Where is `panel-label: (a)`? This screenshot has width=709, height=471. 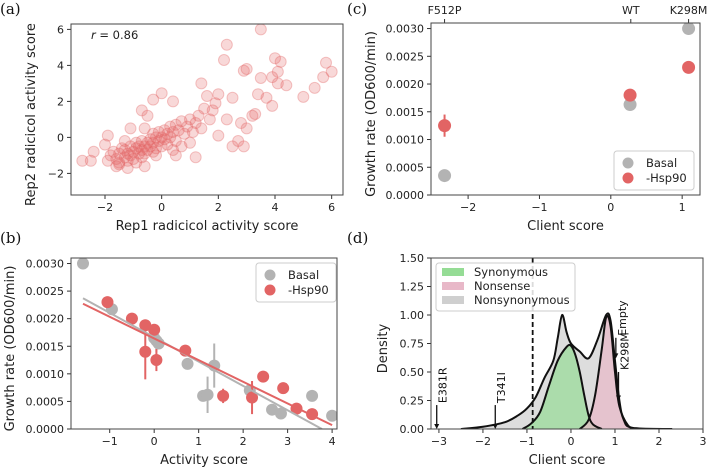
panel-label: (a) is located at coordinates (10, 9).